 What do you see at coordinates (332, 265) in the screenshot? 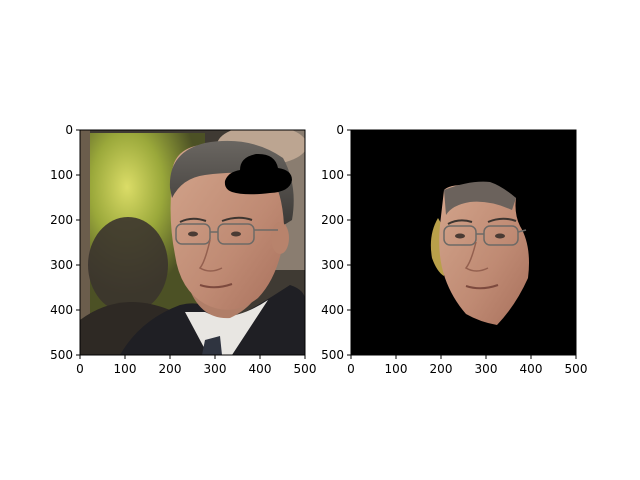
I see `right-y-tick-label: 300` at bounding box center [332, 265].